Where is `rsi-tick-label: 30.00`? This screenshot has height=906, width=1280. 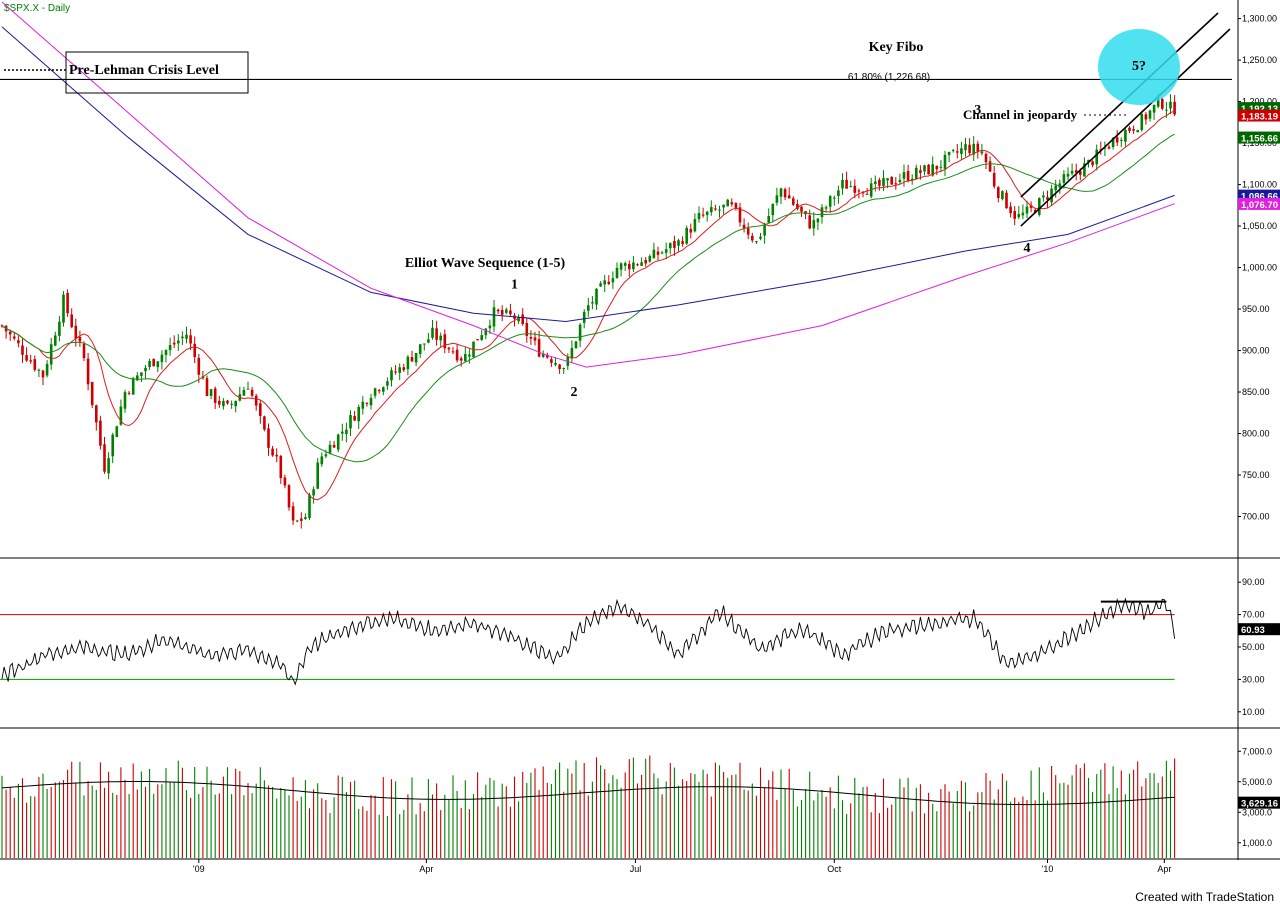 rsi-tick-label: 30.00 is located at coordinates (1253, 679).